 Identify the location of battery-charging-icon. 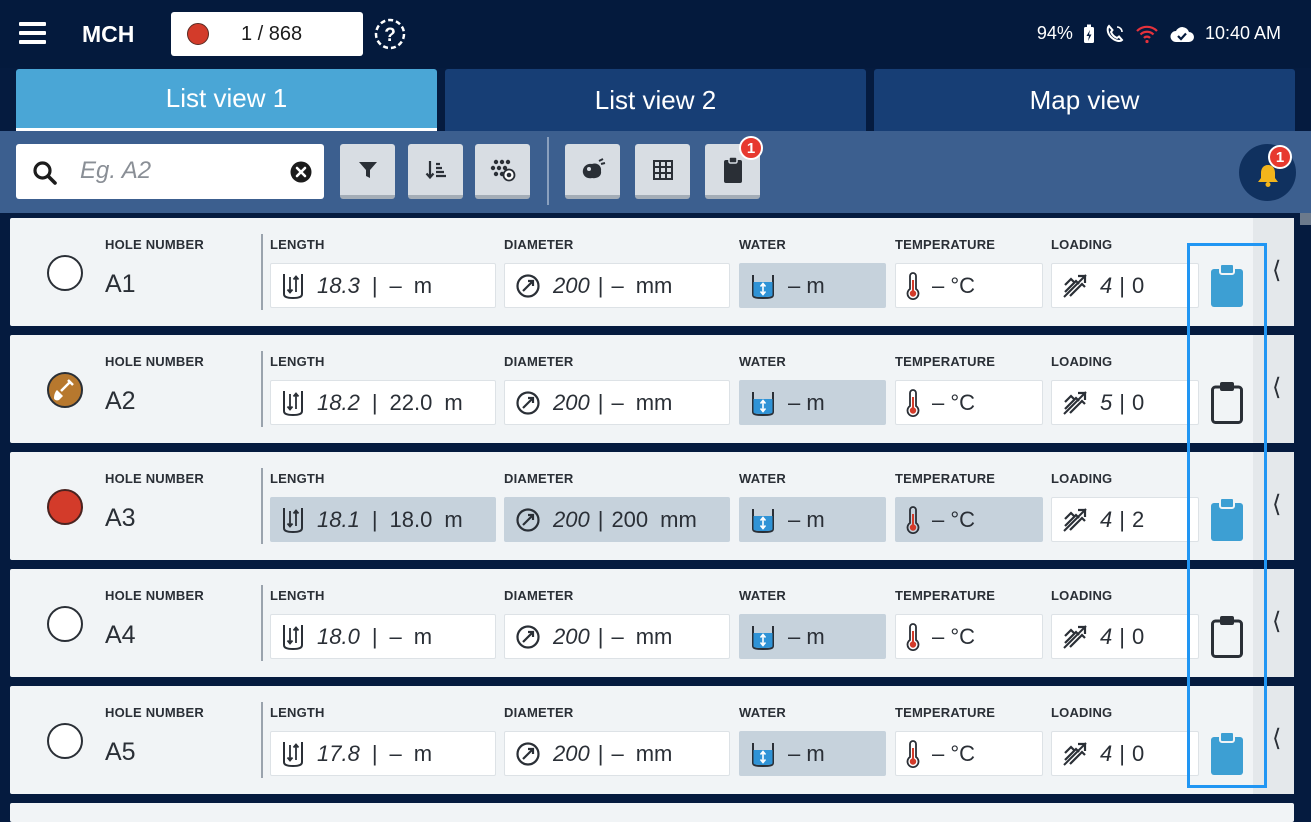
(1088, 33).